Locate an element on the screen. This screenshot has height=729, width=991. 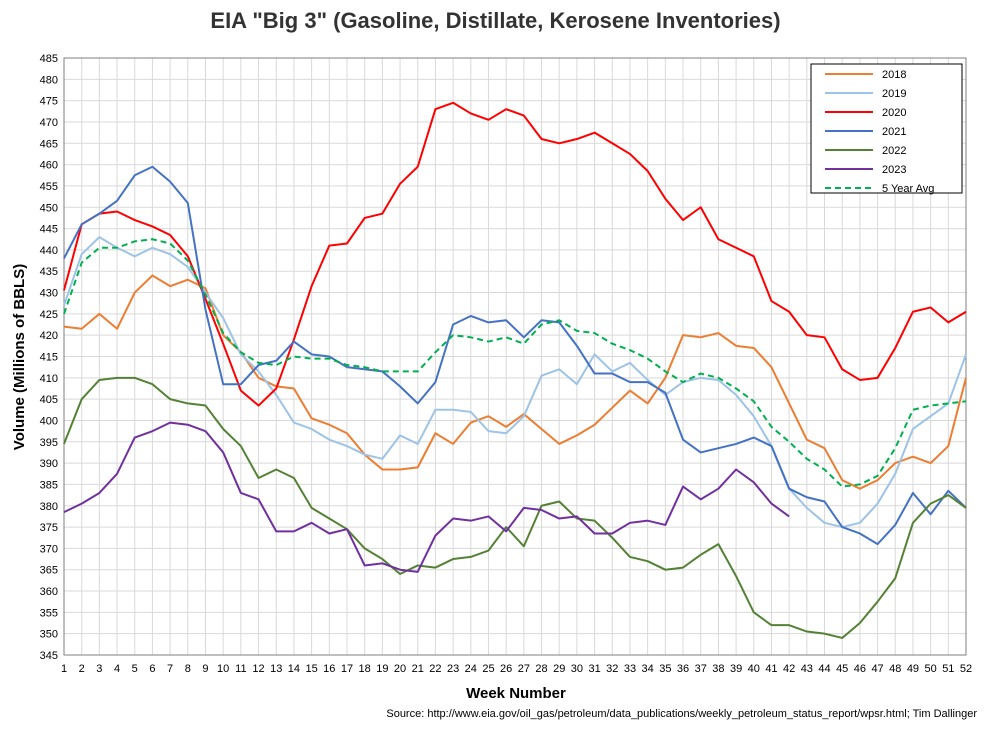
x-tick-label: 41 is located at coordinates (771, 669).